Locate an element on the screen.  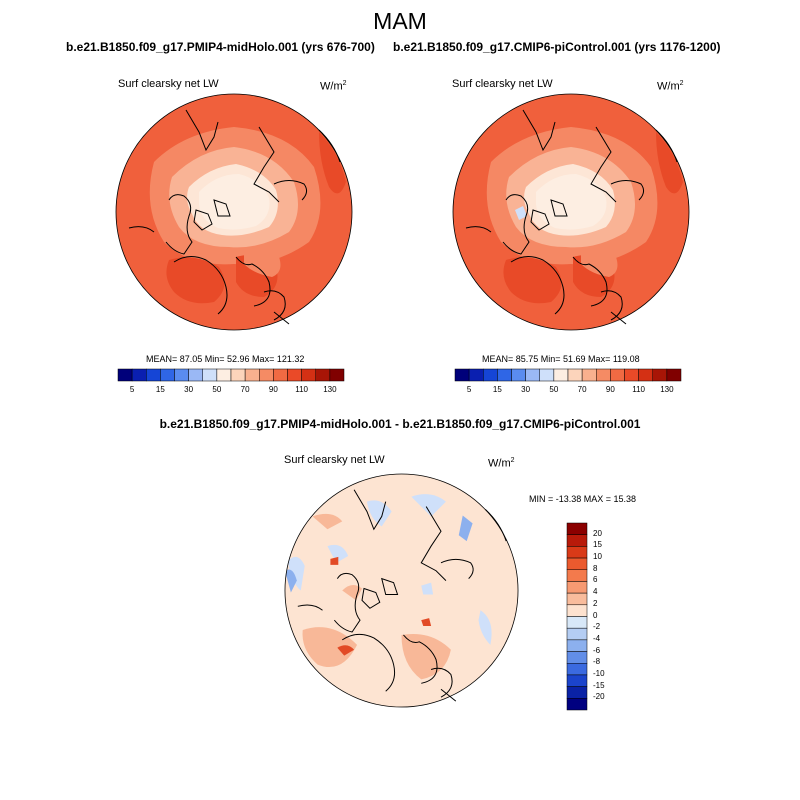
left-colorbar is located at coordinates (231, 375).